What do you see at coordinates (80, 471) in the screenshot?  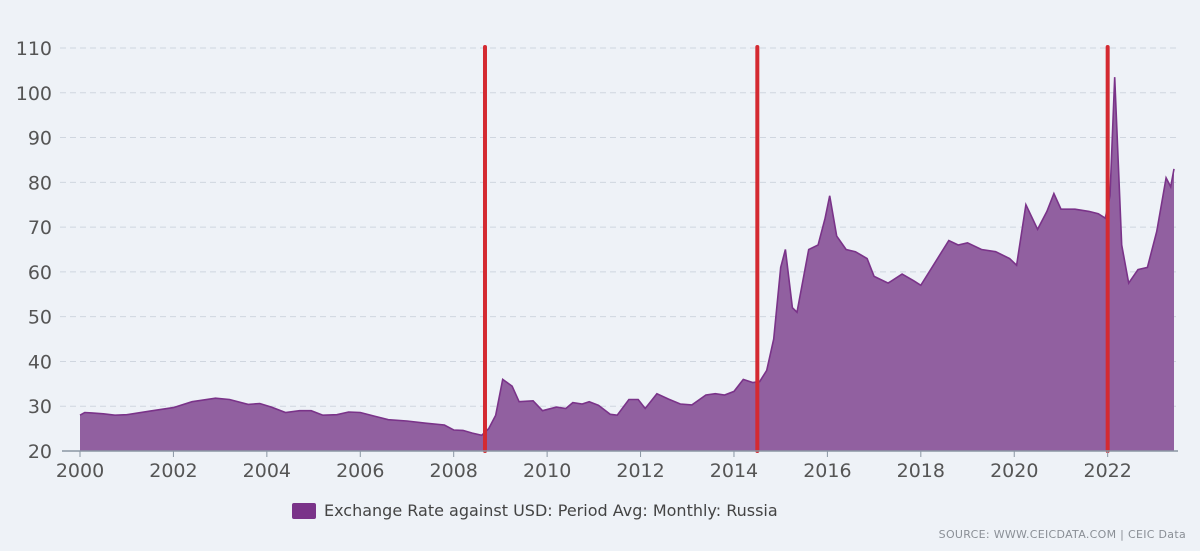 I see `x-tick-label: 2000` at bounding box center [80, 471].